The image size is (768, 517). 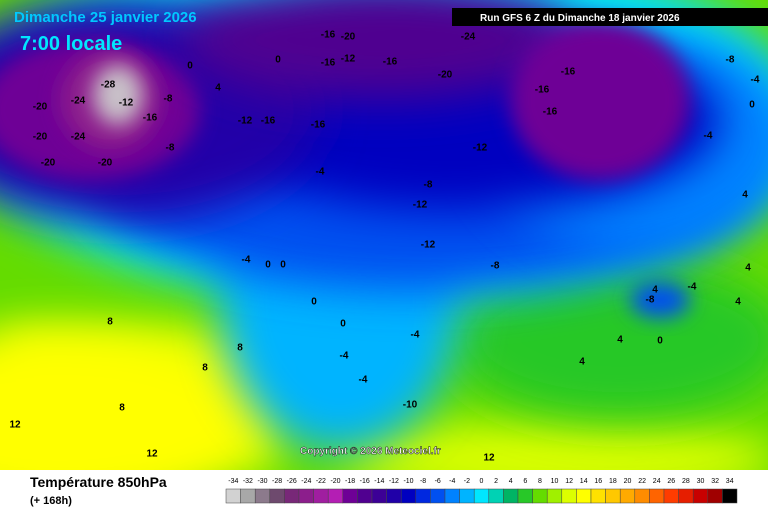 What do you see at coordinates (410, 405) in the screenshot?
I see `contour-label: -10` at bounding box center [410, 405].